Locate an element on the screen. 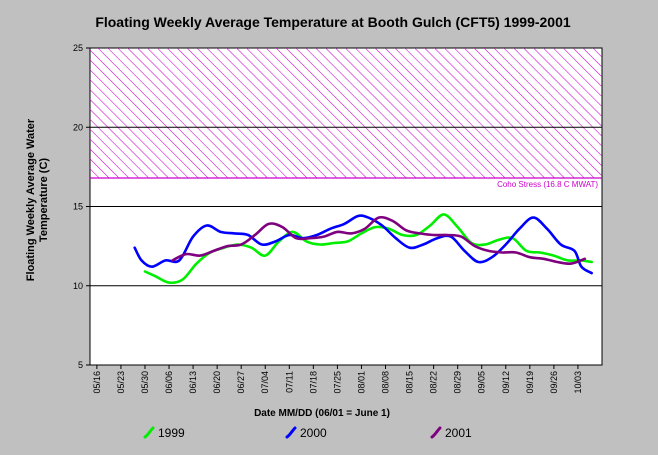  x-tick-label: 06/13 is located at coordinates (193, 382).